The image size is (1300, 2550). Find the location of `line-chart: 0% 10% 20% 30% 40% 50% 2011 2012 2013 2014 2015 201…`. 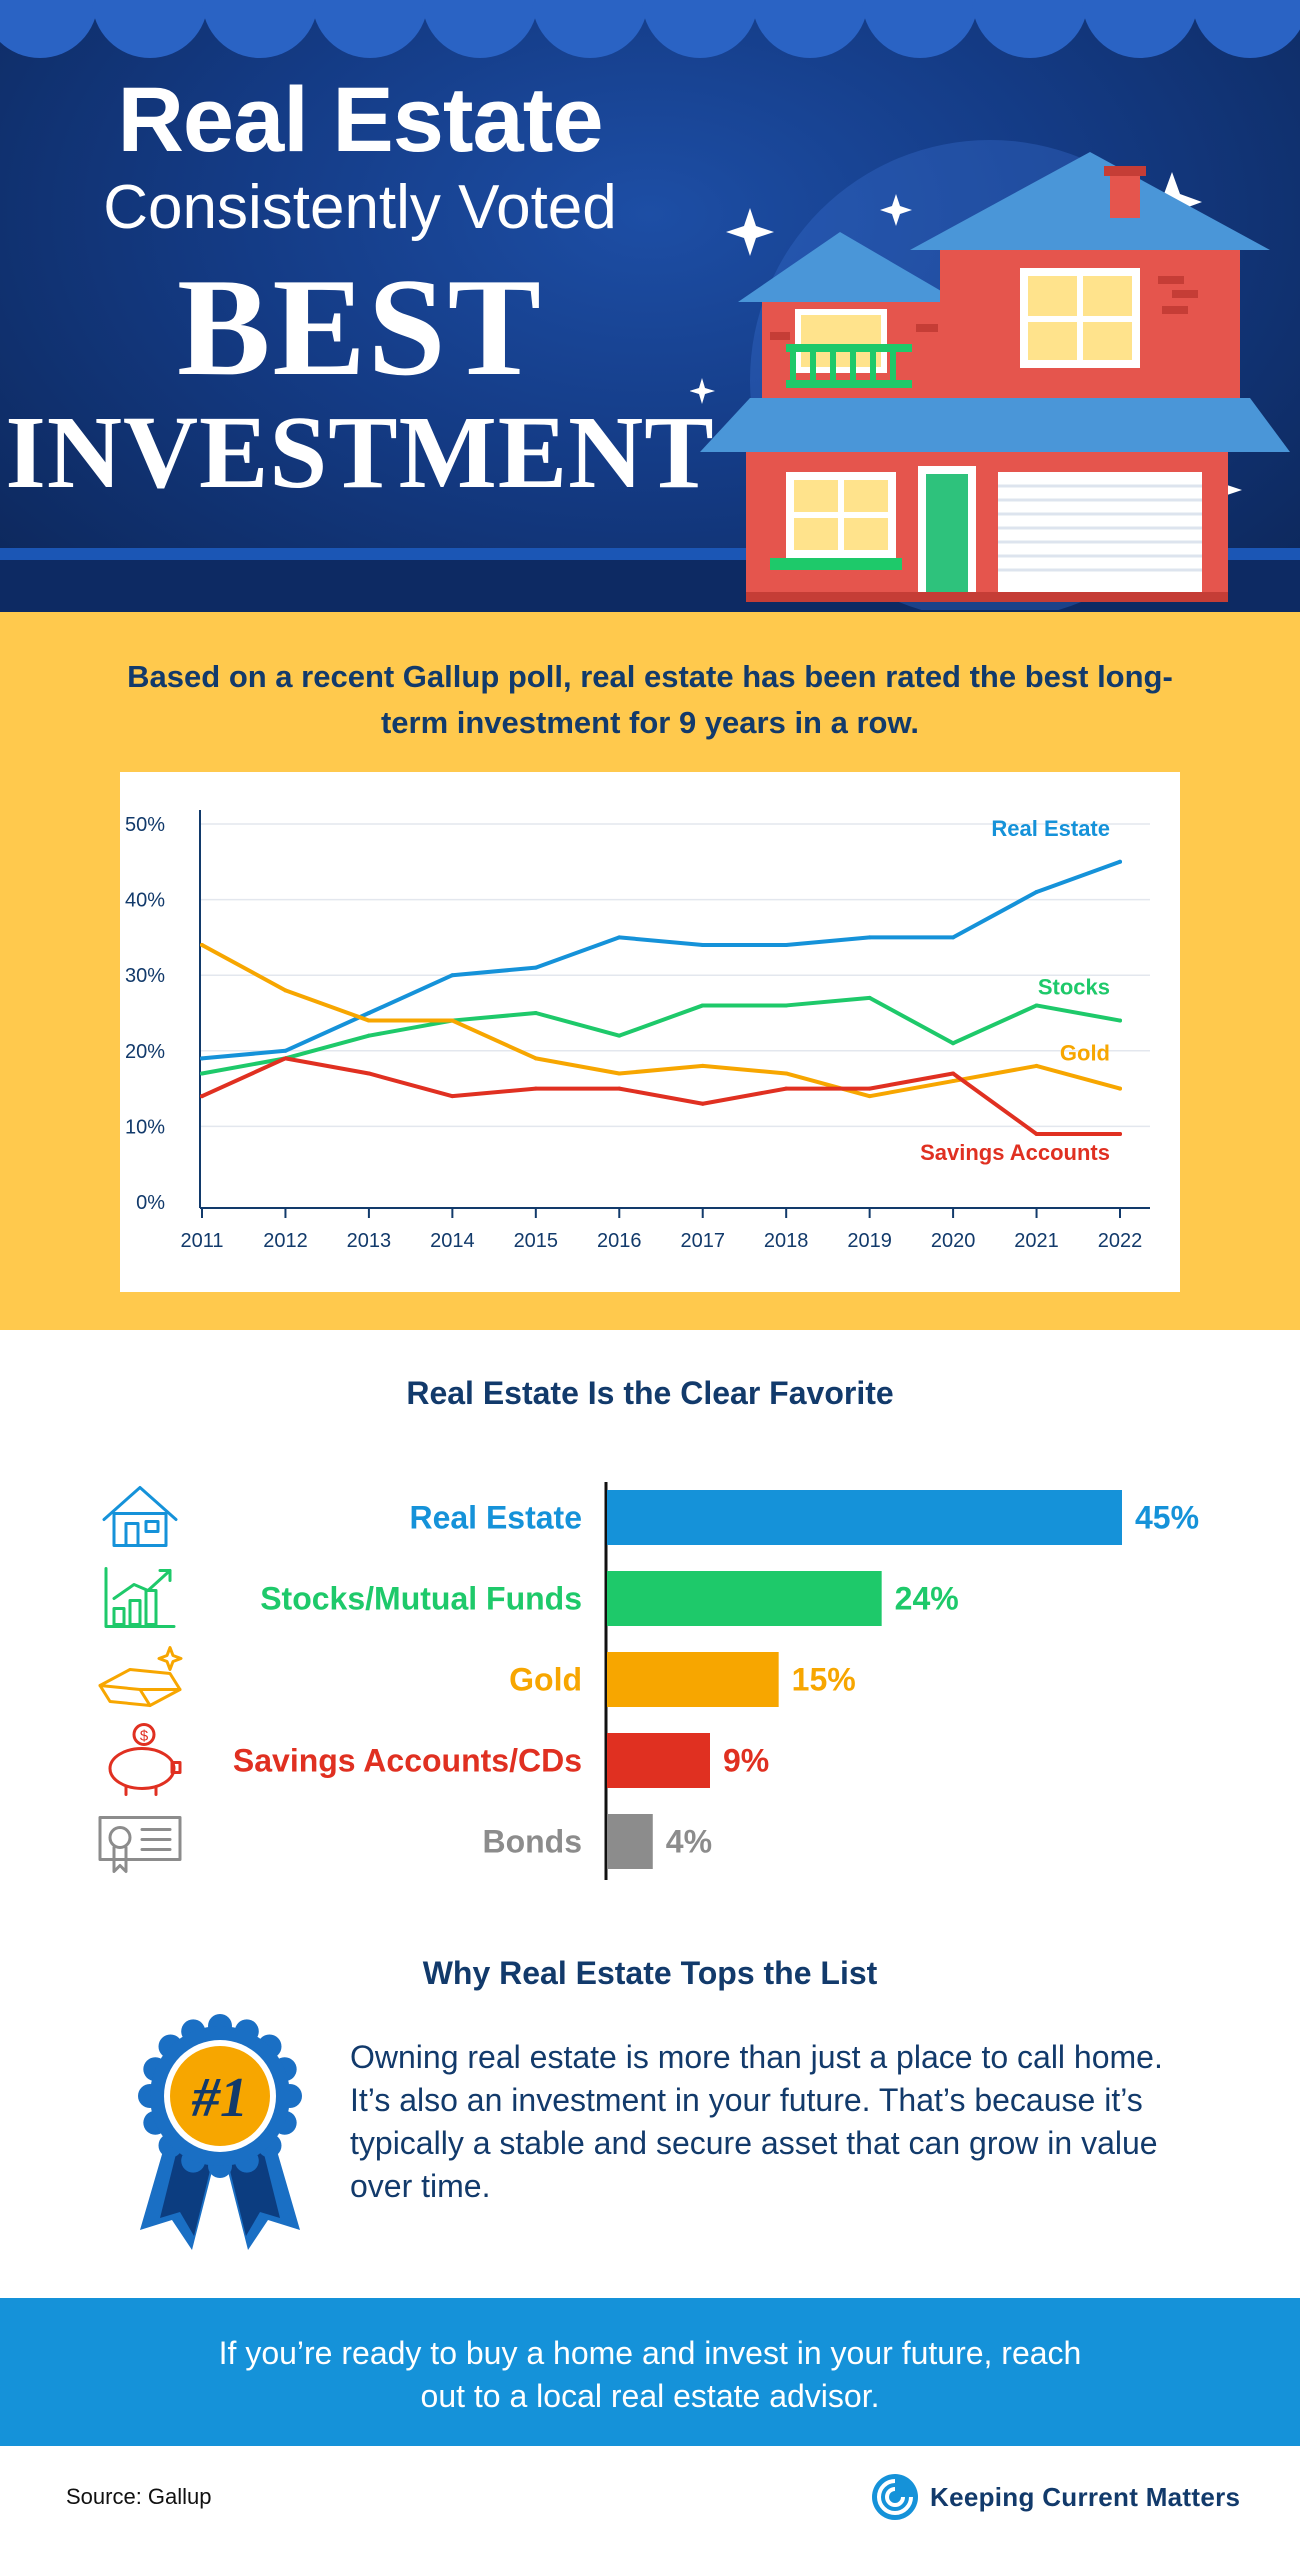

line-chart: 0% 10% 20% 30% 40% 50% 2011 2012 2013 2014 2015 201… is located at coordinates (637, 1031).